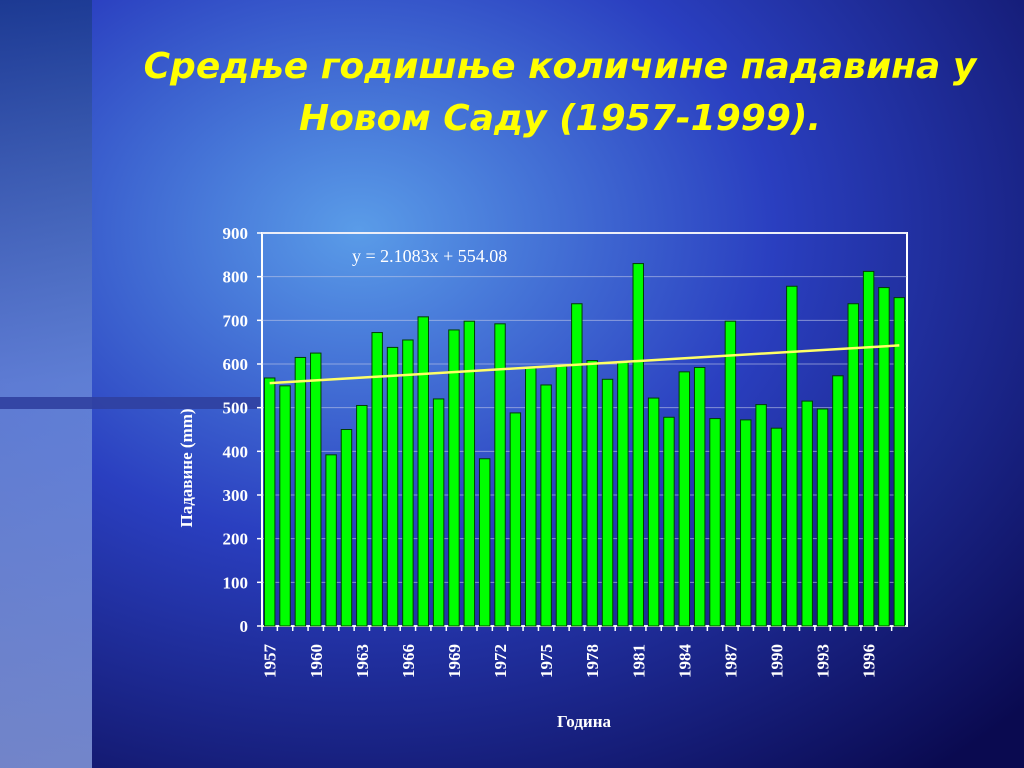 This screenshot has height=768, width=1024. I want to click on x-tick-label: 1963, so click(362, 661).